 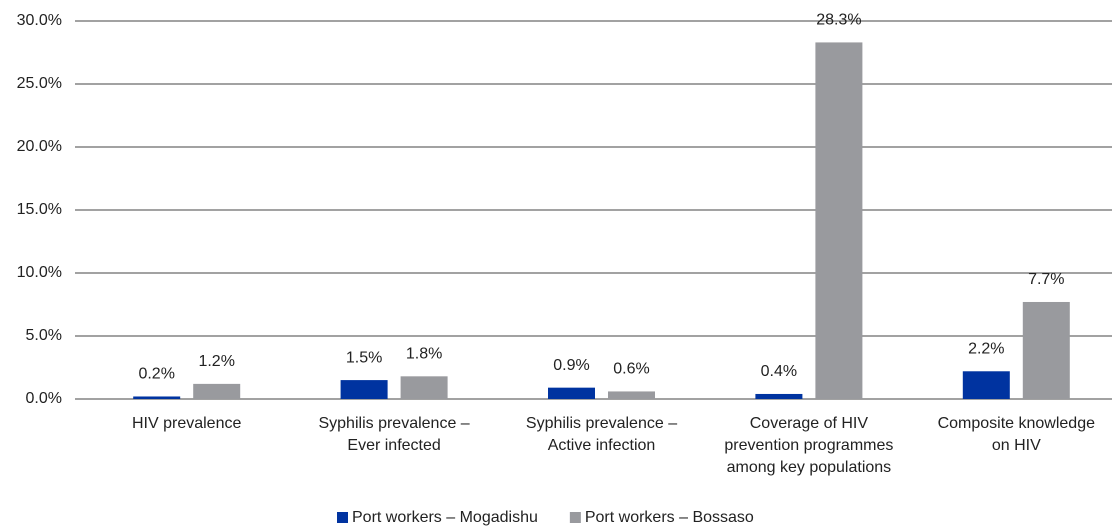 What do you see at coordinates (216, 361) in the screenshot?
I see `value-label: 1.2%` at bounding box center [216, 361].